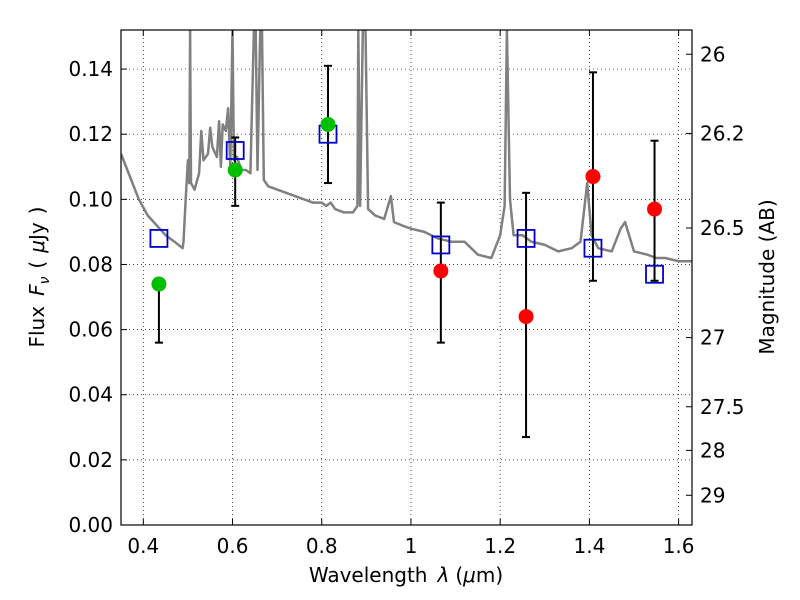 The height and width of the screenshot is (600, 800). What do you see at coordinates (406, 575) in the screenshot?
I see `x-axis-label: Wavelength λ (μm)` at bounding box center [406, 575].